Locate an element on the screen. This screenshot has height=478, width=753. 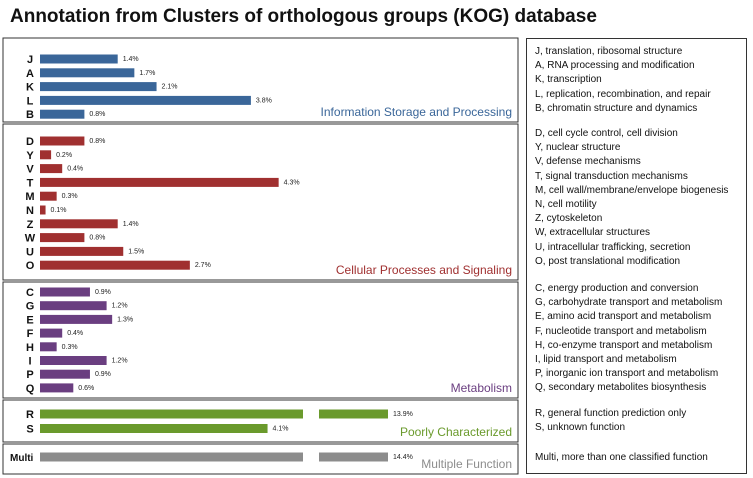
legend-item: B, chromatin structure and dynamics is located at coordinates (616, 108).